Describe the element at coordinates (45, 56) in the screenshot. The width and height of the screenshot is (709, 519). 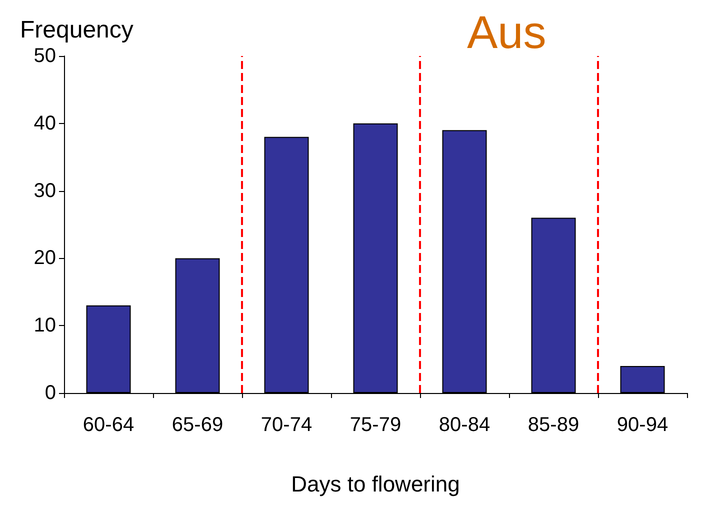
I see `y-tick-label: 50` at that location.